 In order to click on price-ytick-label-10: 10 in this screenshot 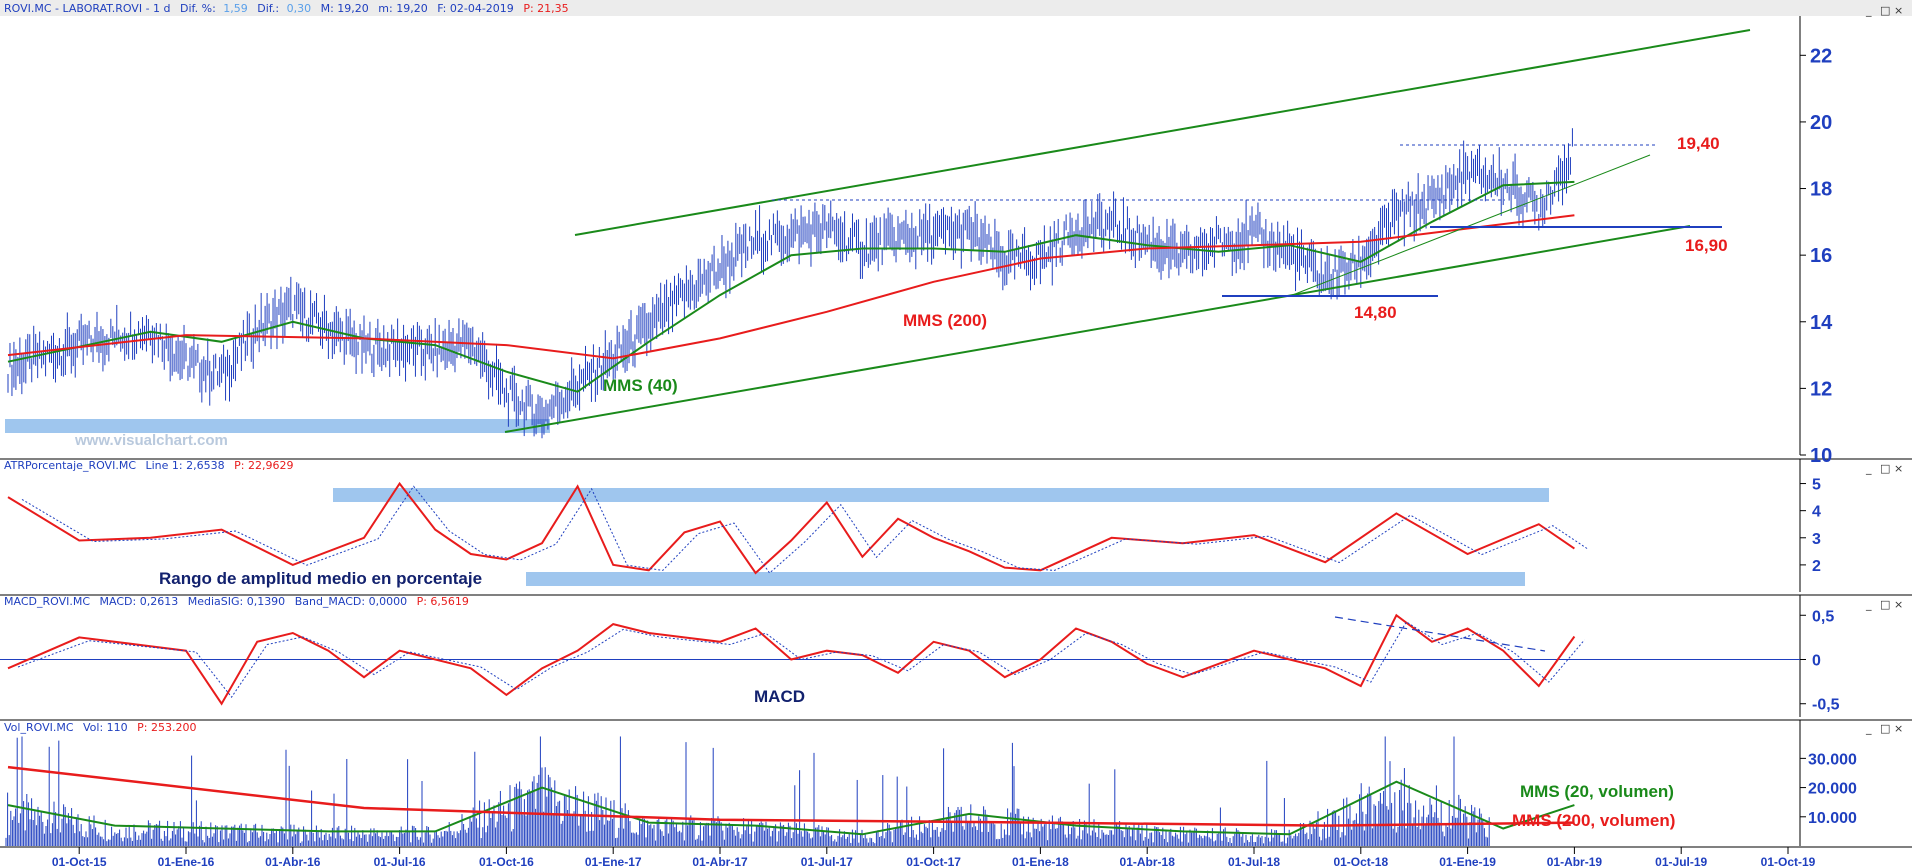, I will do `click(1821, 456)`.